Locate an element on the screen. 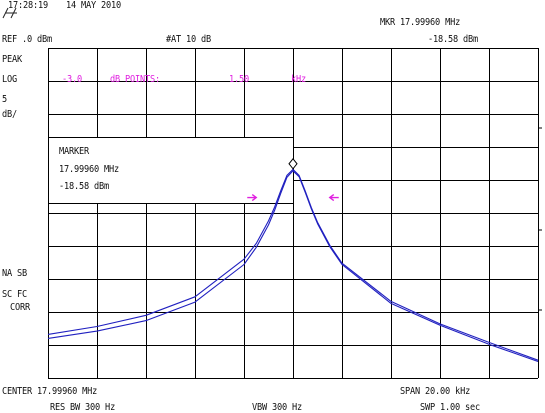  left-delta-arrow-icon is located at coordinates (252, 198).